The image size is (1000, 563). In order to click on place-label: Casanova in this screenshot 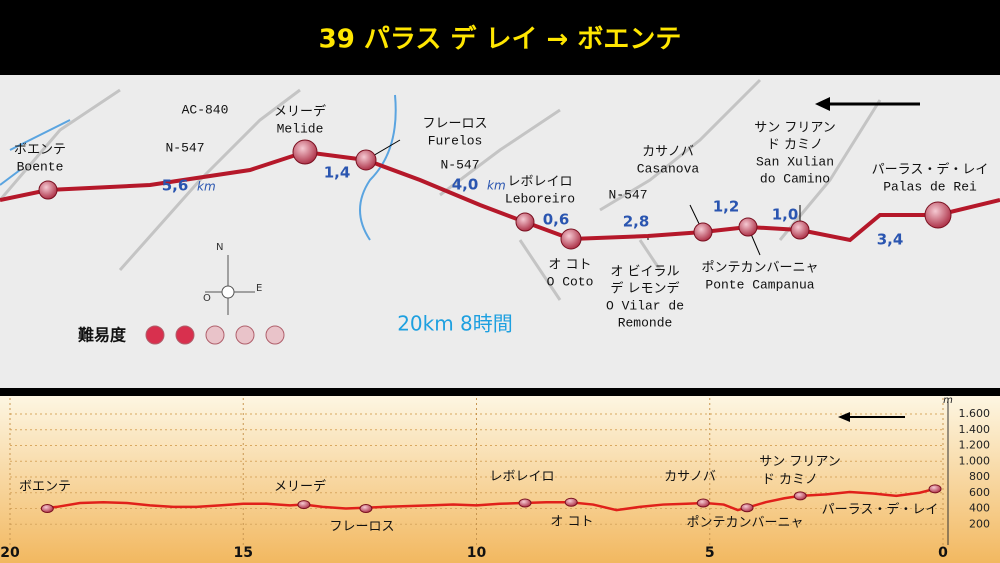, I will do `click(668, 168)`.